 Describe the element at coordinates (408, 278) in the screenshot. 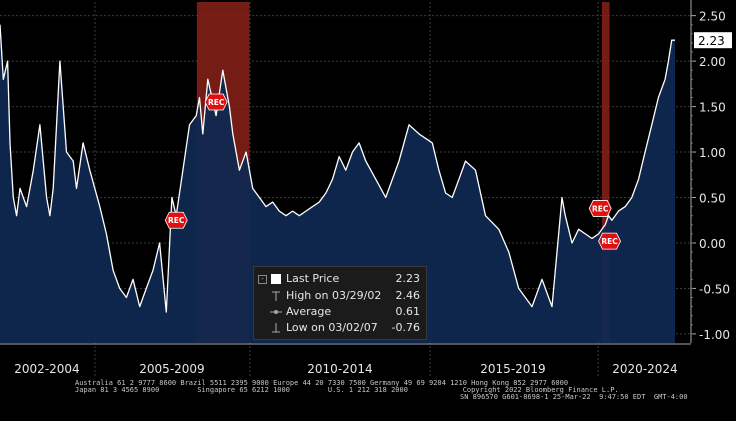

I see `legend-value: 2.23` at that location.